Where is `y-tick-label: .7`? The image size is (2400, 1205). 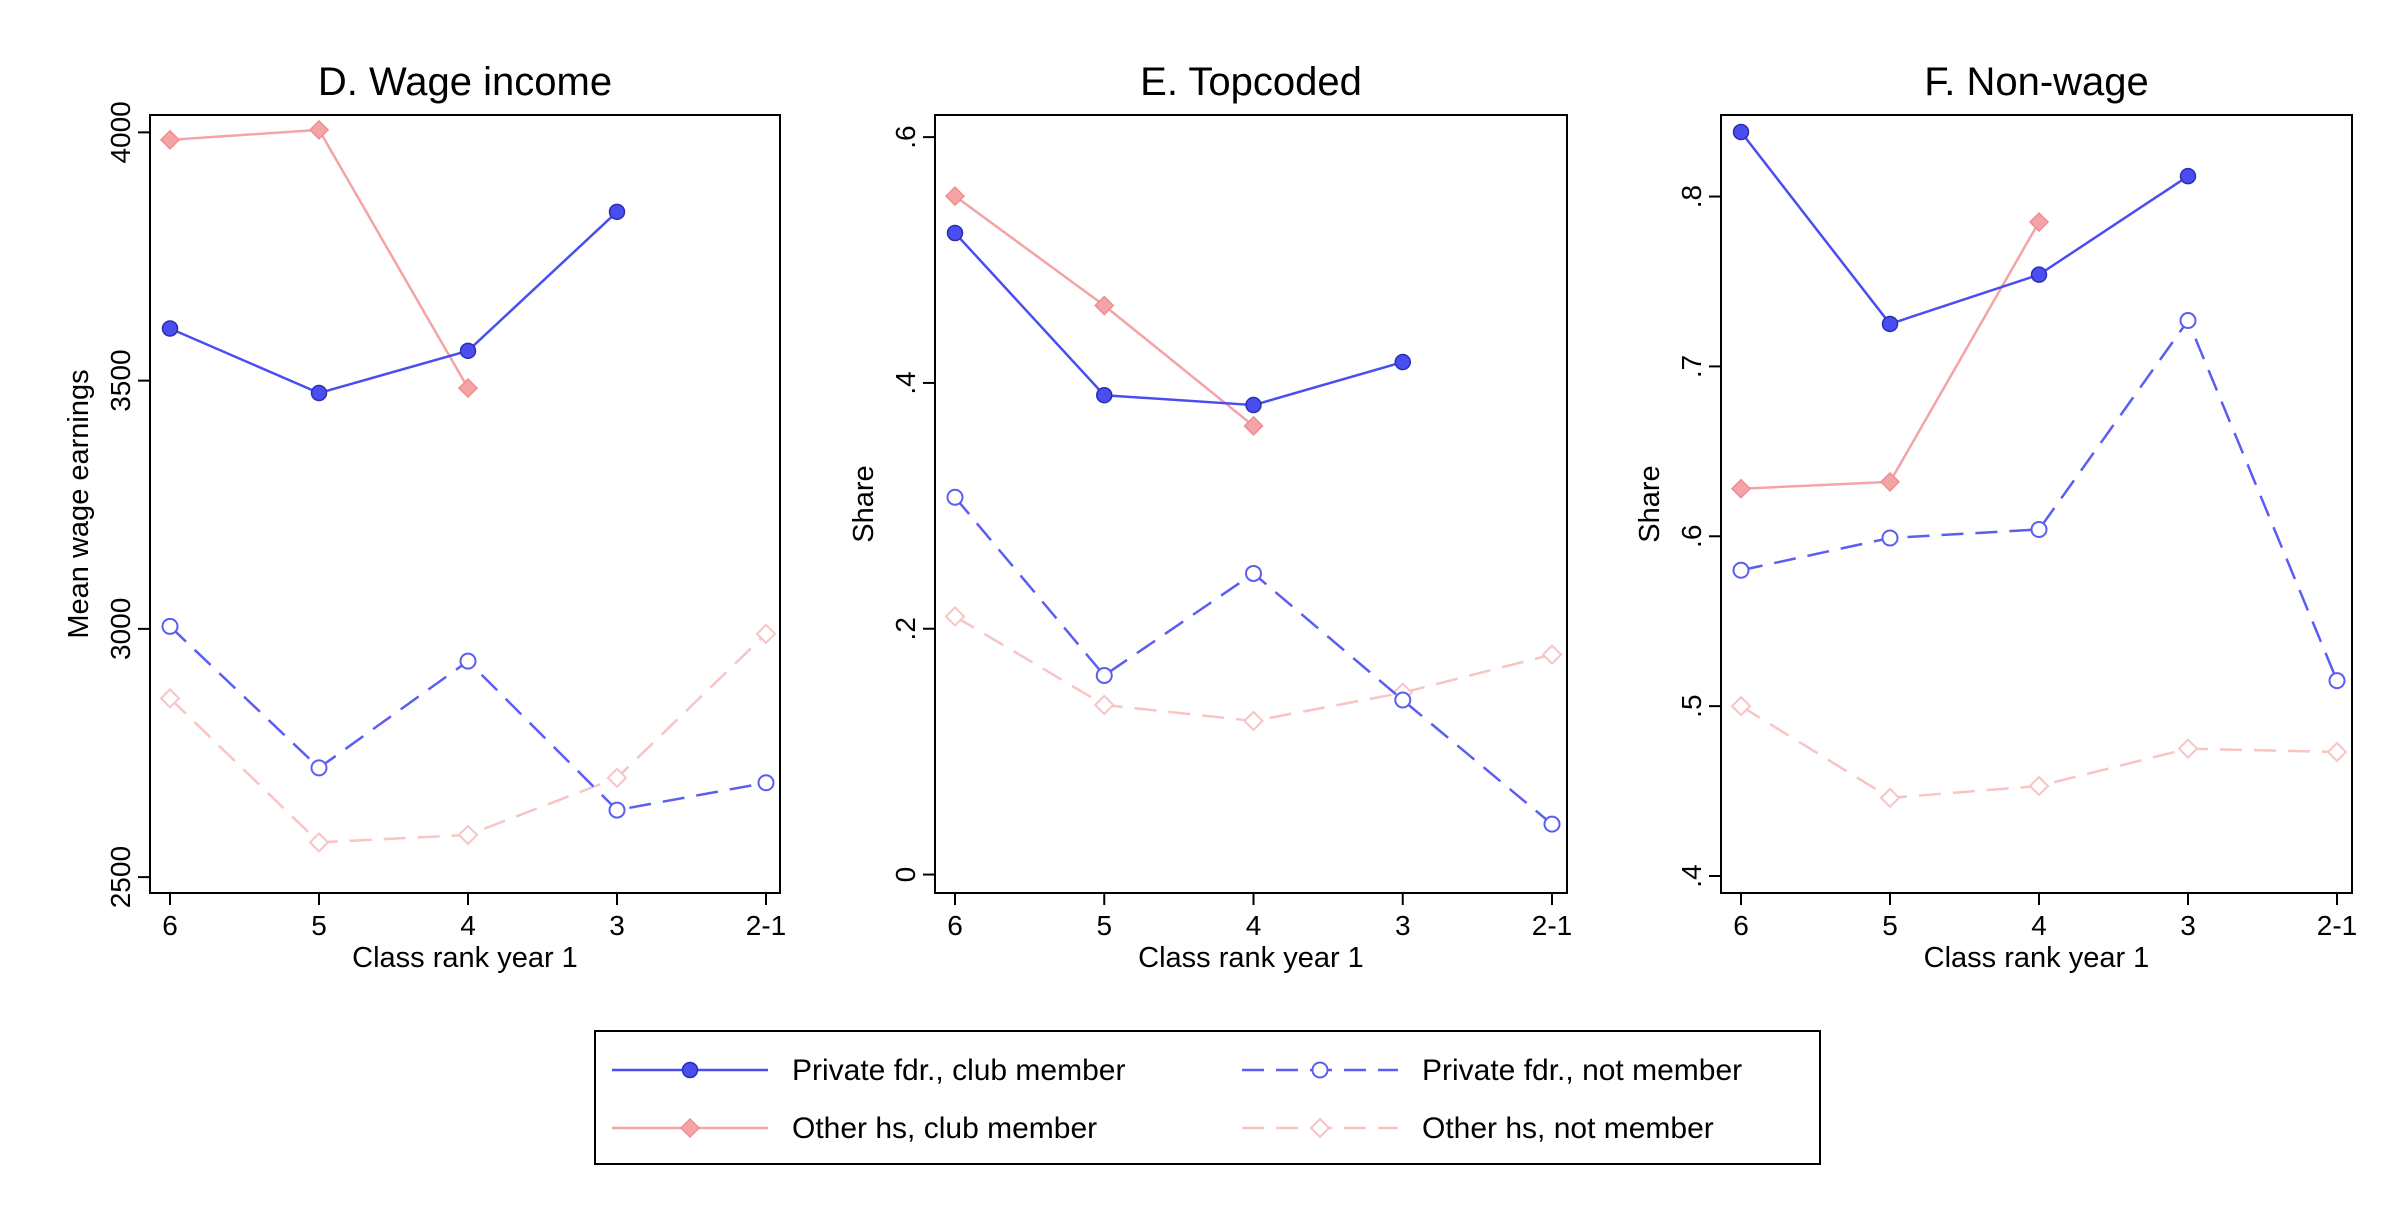
y-tick-label: .7 is located at coordinates (1691, 366).